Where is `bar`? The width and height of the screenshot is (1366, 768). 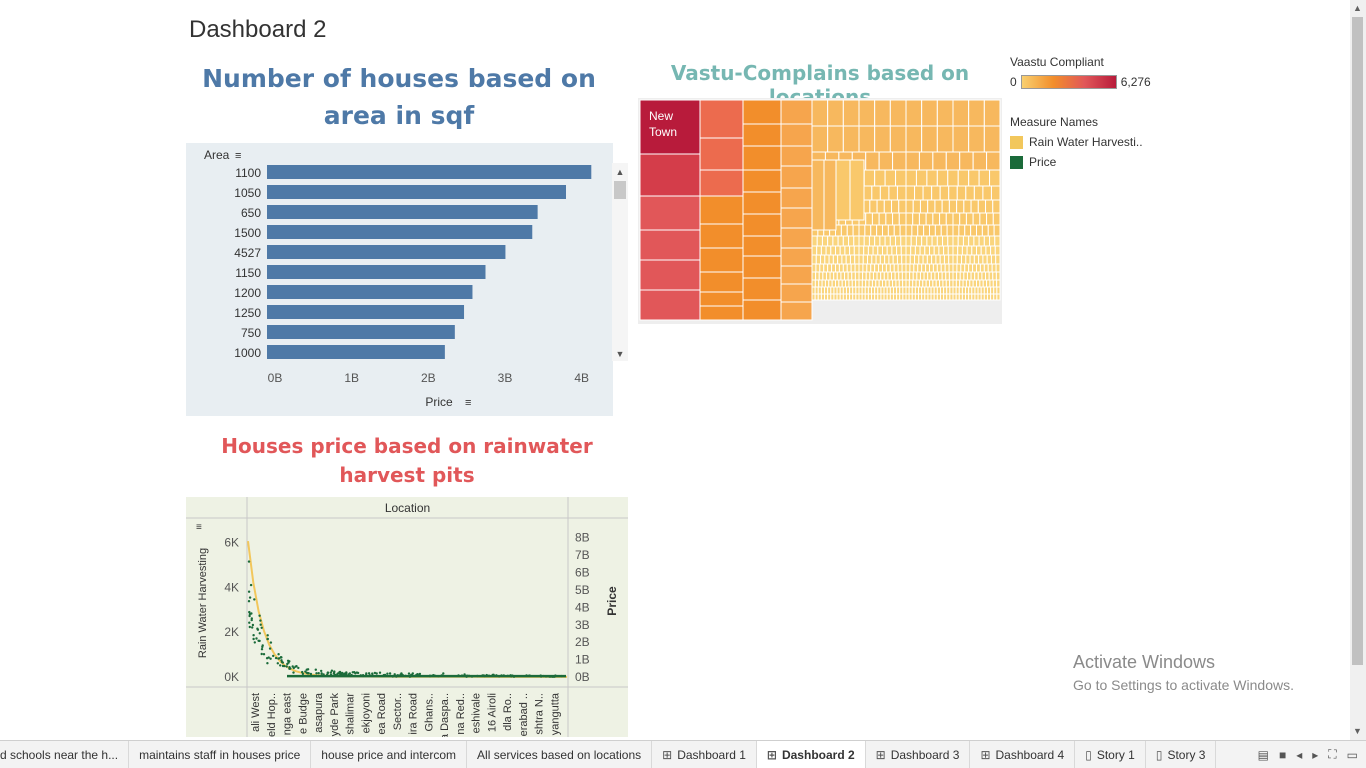
bar is located at coordinates (366, 312).